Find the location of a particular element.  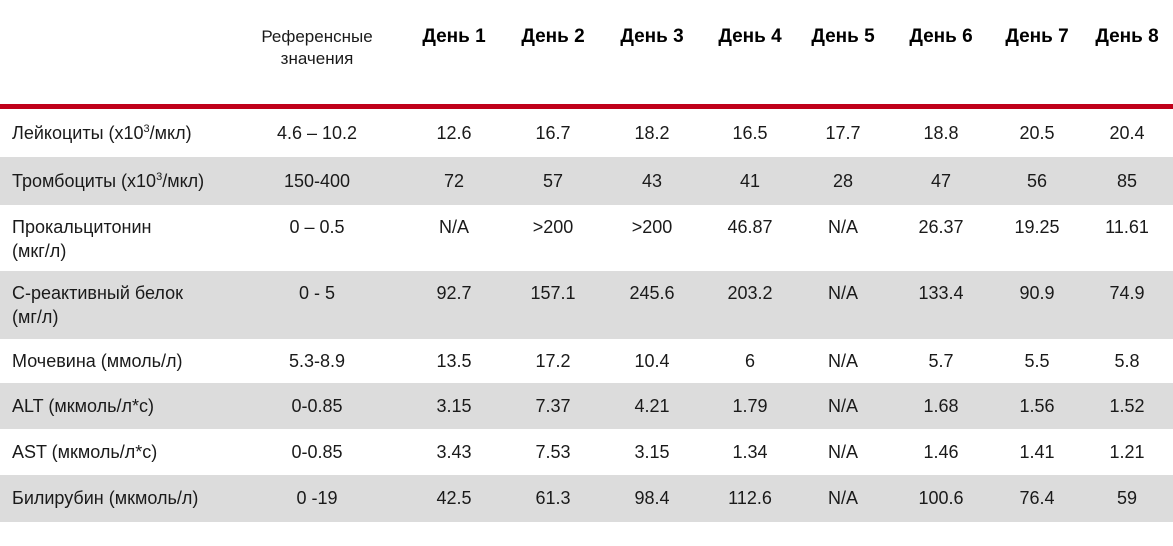

reference-value: 0 - 5 is located at coordinates (317, 293).